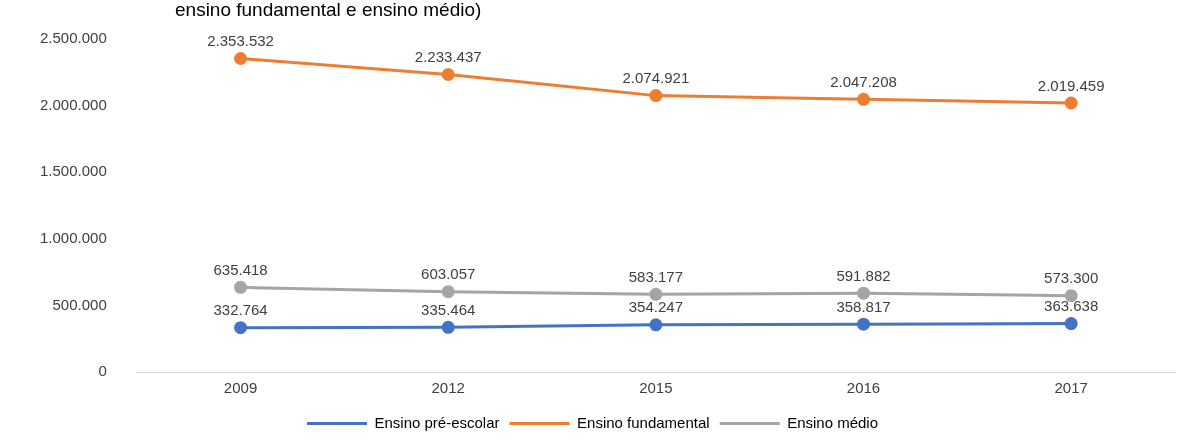  What do you see at coordinates (643, 422) in the screenshot?
I see `legend-label: Ensino fundamental` at bounding box center [643, 422].